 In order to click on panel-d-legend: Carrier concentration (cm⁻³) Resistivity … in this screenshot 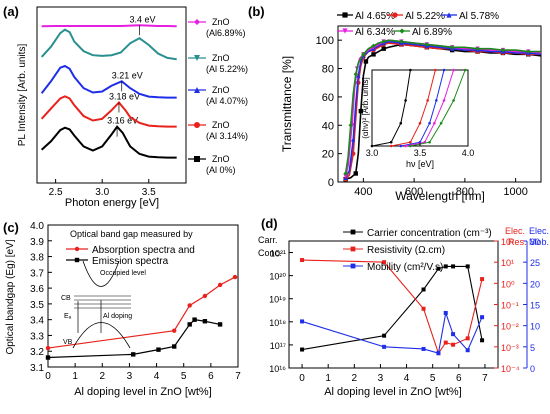, I will do `click(417, 250)`.